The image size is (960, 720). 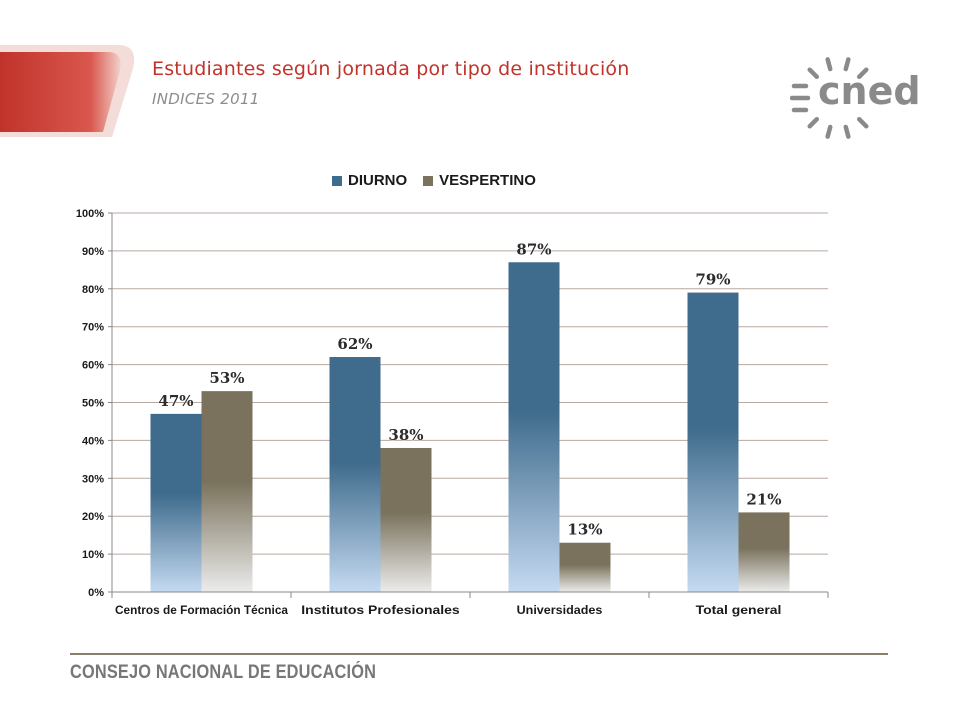 What do you see at coordinates (175, 401) in the screenshot?
I see `data-label-diurno: 47%` at bounding box center [175, 401].